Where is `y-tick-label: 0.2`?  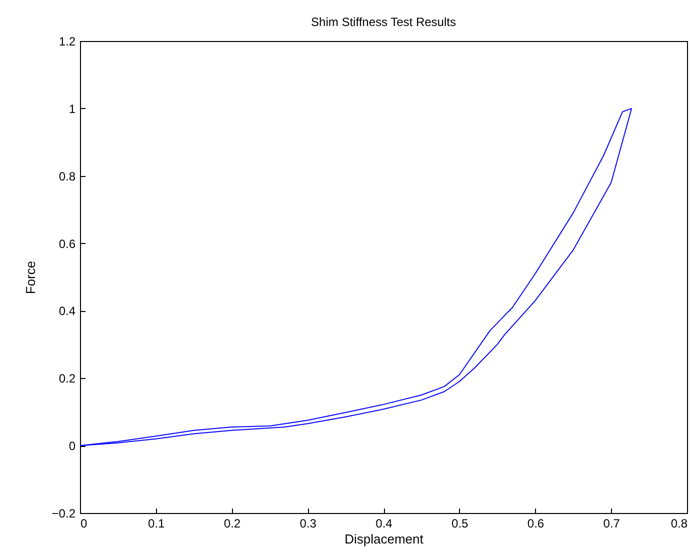
y-tick-label: 0.2 is located at coordinates (67, 379).